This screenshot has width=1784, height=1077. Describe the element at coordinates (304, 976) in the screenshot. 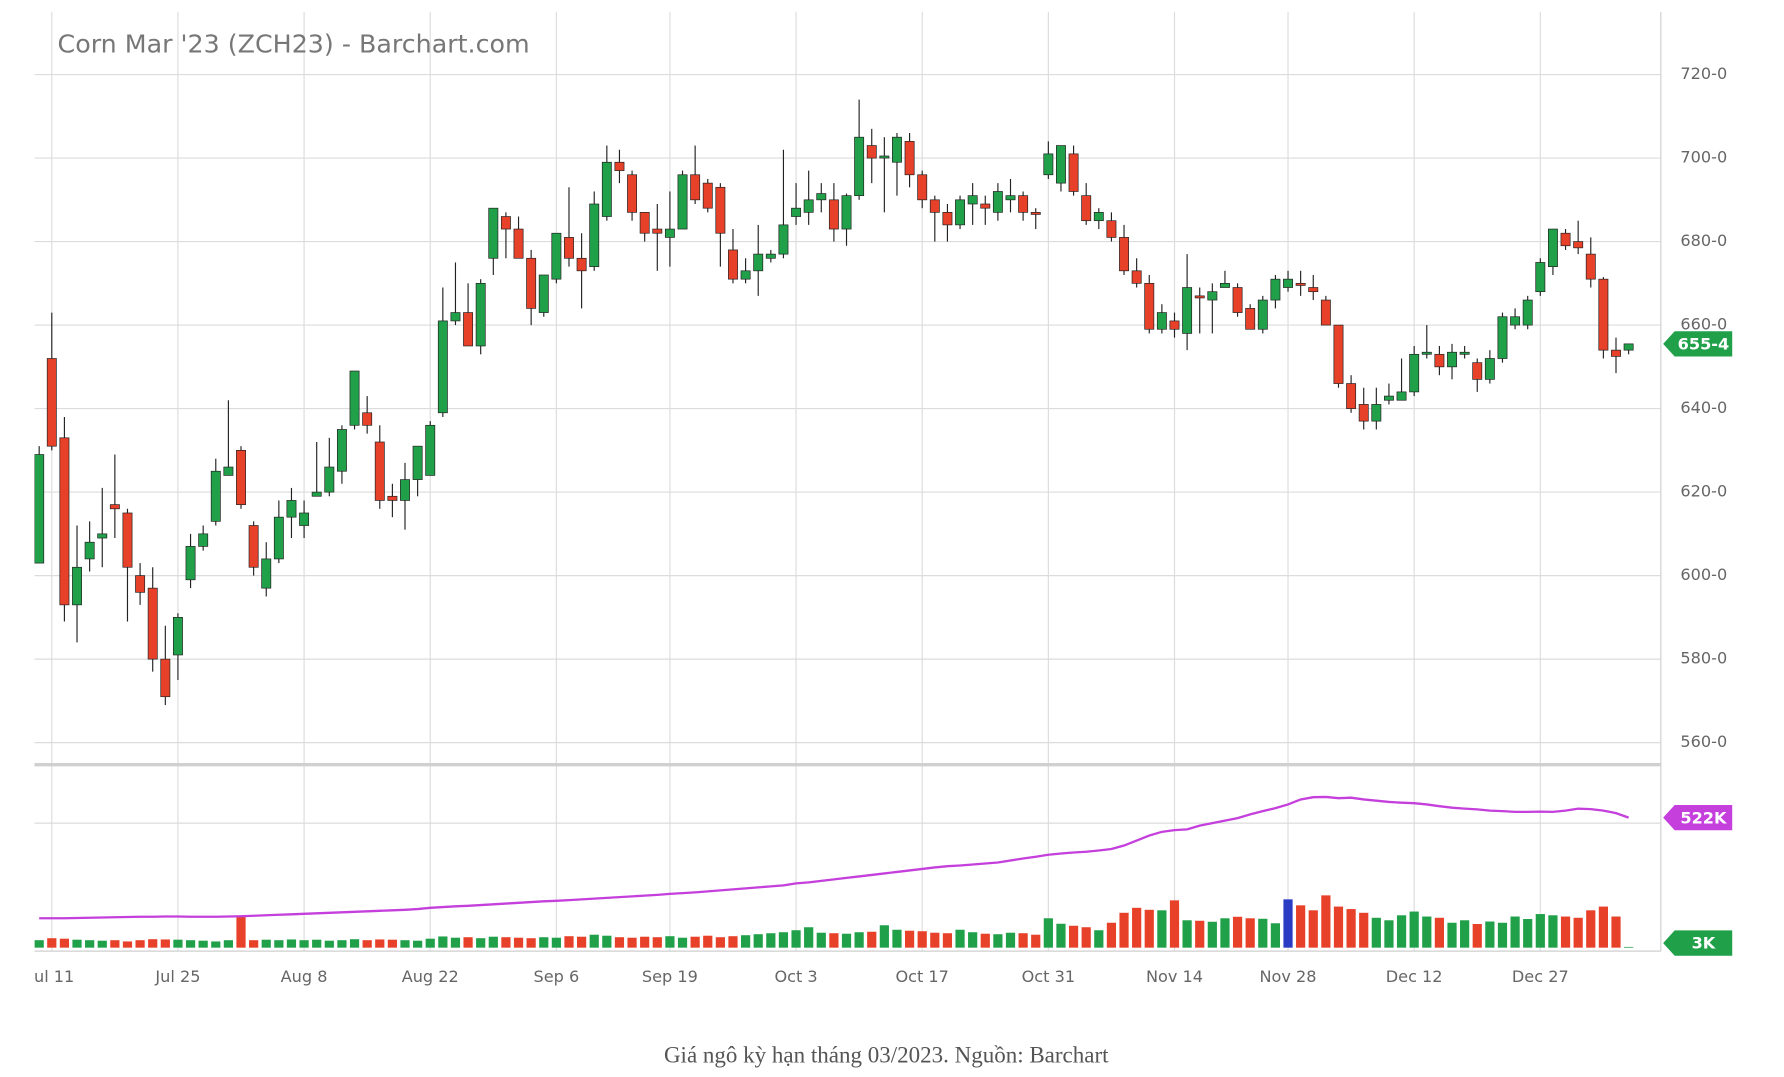

I see `x-tick-label: Aug 8` at that location.